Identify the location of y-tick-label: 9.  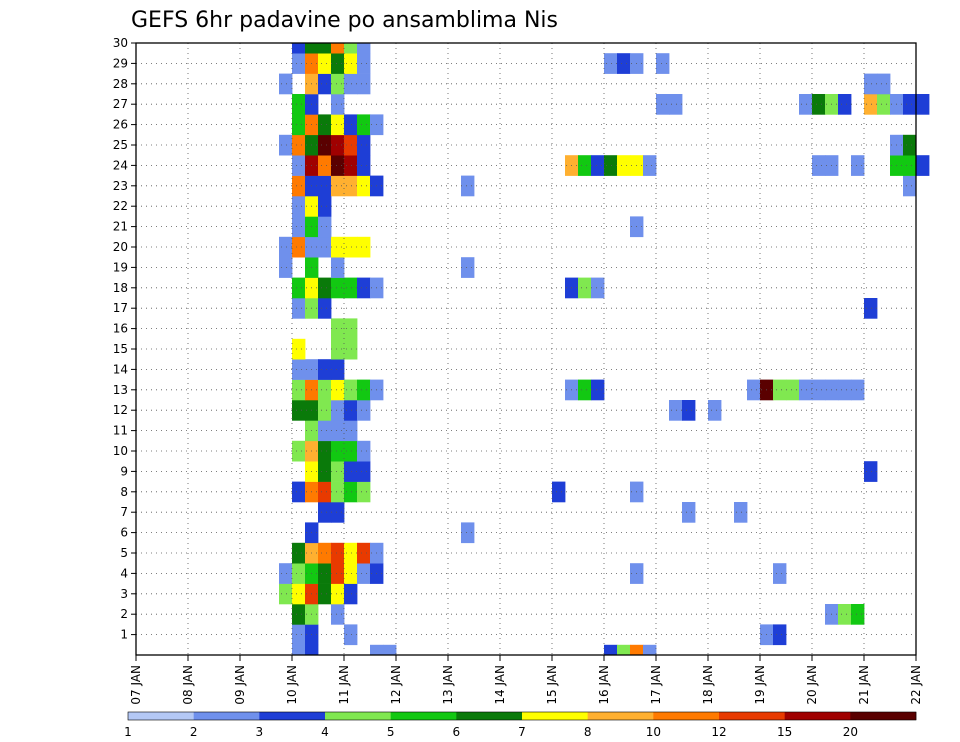
(124, 471).